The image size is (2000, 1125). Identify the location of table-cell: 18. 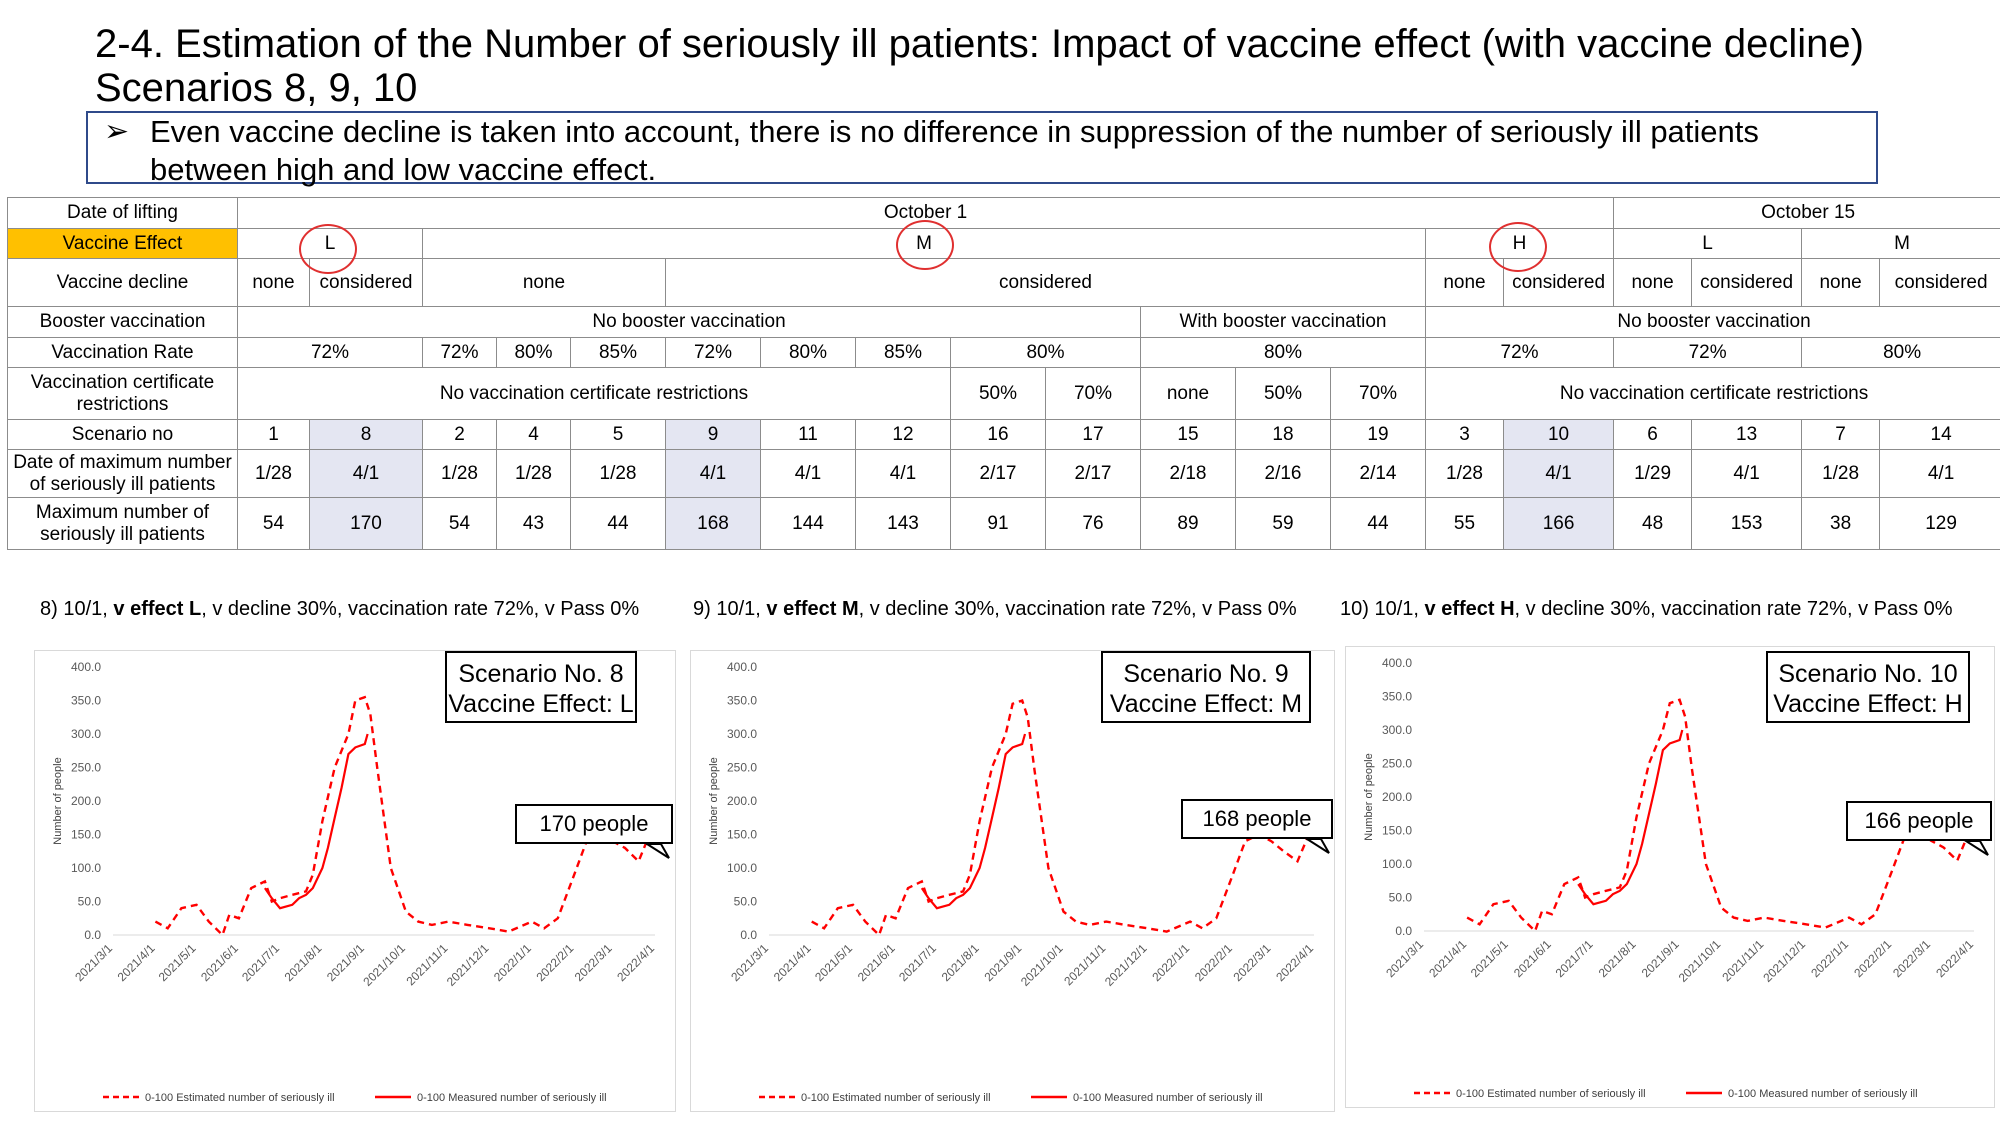
(1283, 434).